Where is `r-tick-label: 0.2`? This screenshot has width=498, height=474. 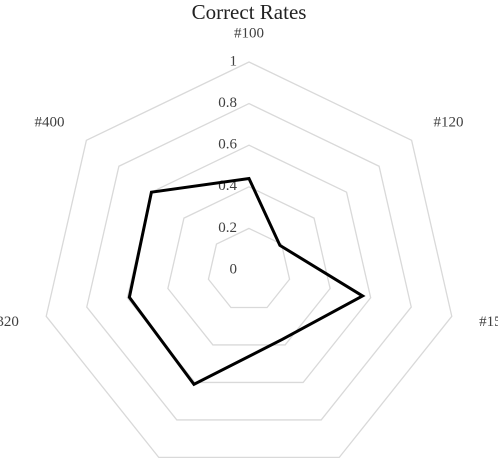 r-tick-label: 0.2 is located at coordinates (227, 228).